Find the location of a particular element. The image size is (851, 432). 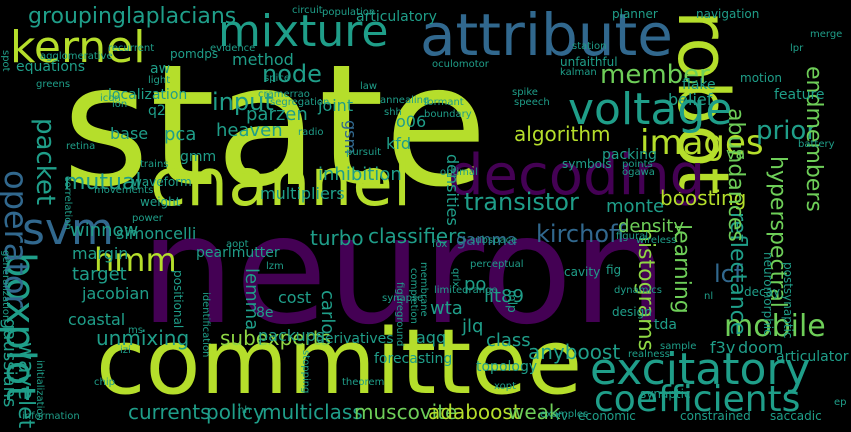

word-realness: realness is located at coordinates (649, 354).